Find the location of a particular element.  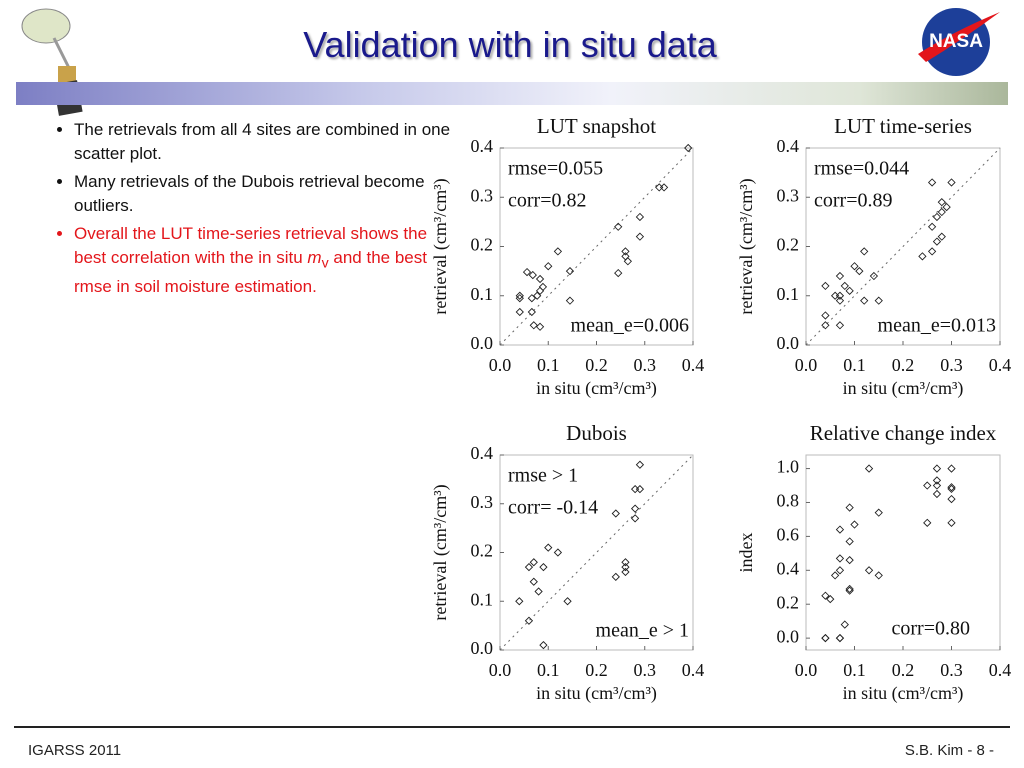

annotation: corr= -0.14 is located at coordinates (553, 508).